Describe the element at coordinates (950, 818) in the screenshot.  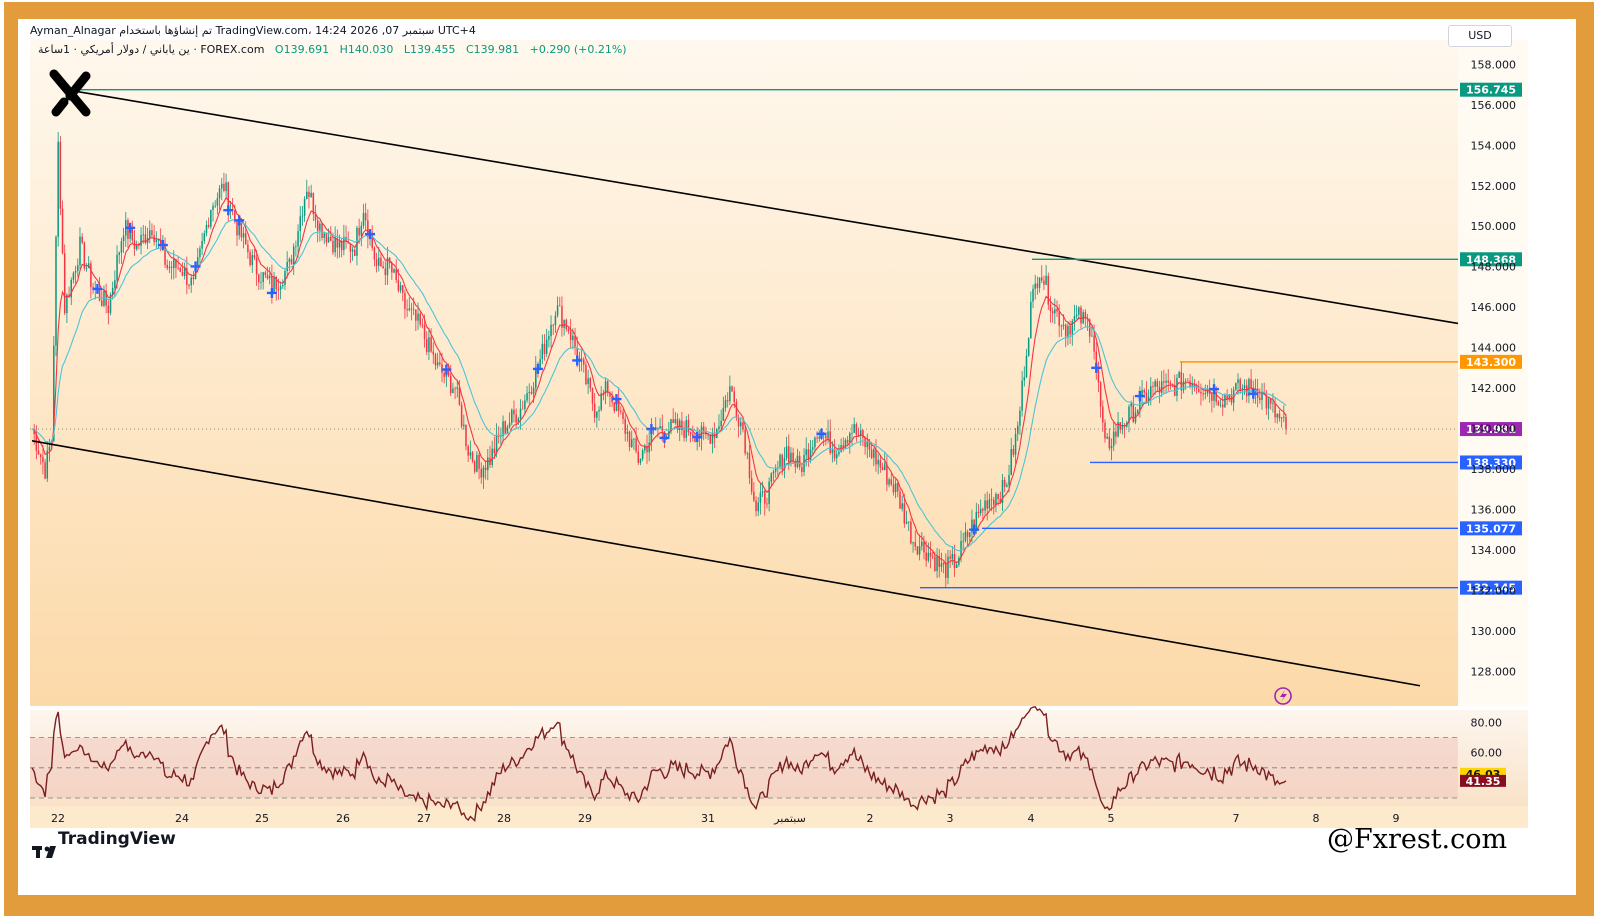
I see `time-tick-label: 3` at that location.